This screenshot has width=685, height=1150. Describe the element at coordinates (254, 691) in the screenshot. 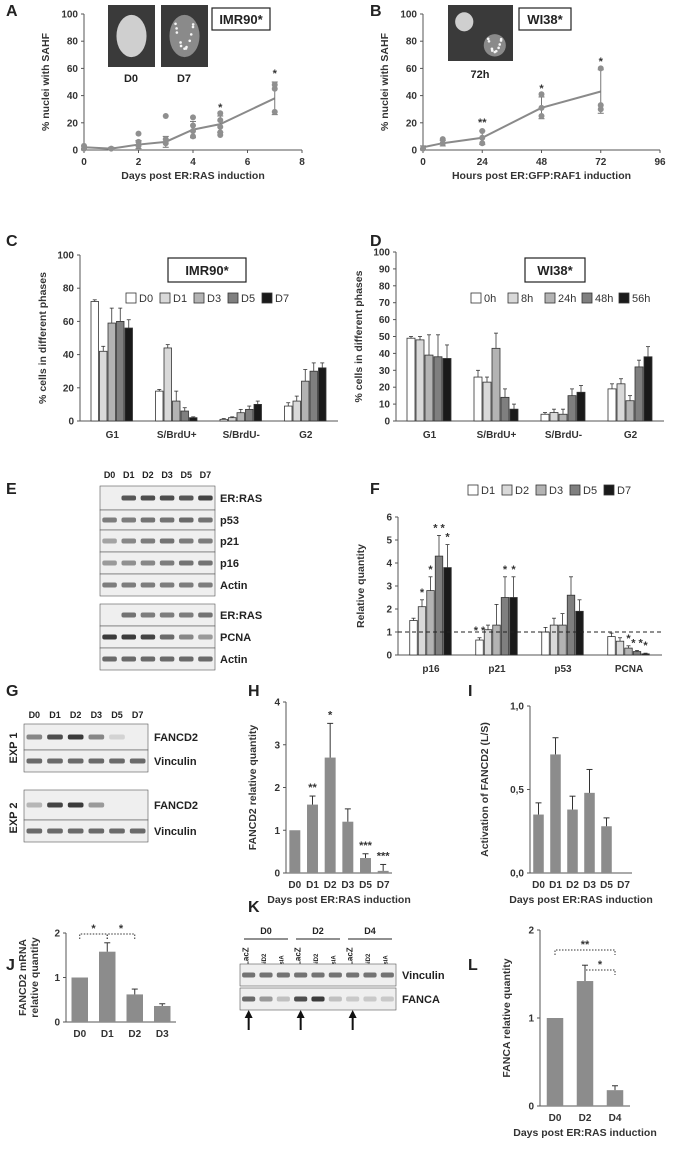

I see `panel-letter-h: H` at that location.